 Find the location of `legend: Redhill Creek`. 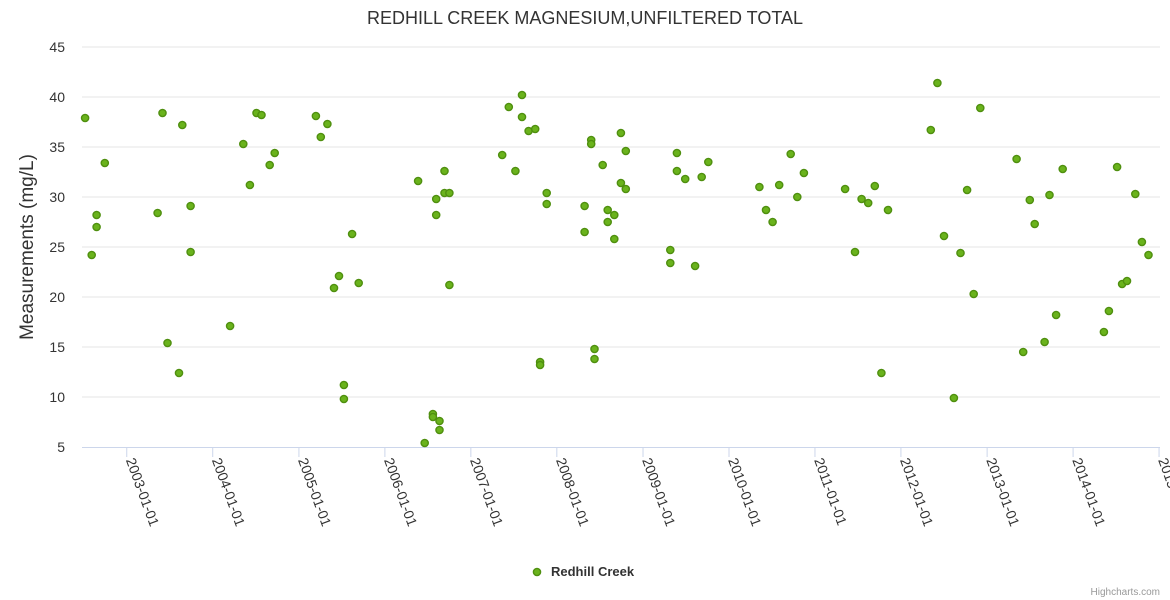

legend: Redhill Creek is located at coordinates (583, 571).